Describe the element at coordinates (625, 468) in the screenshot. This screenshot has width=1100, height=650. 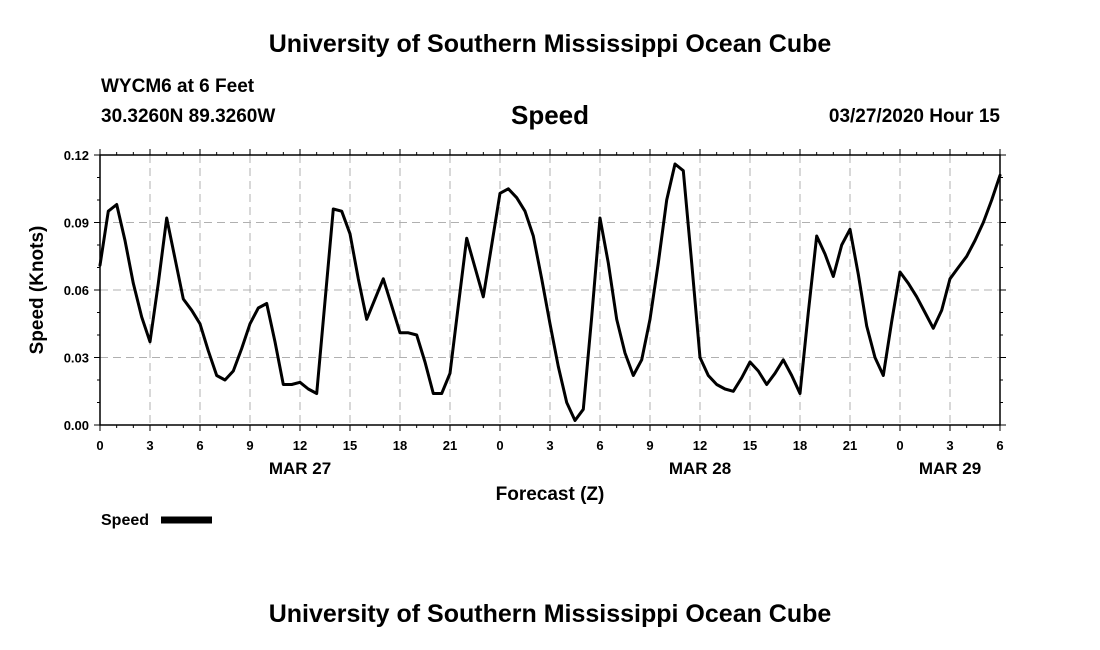
I see `date-labels: MAR 27 MAR 28 MAR 29` at that location.